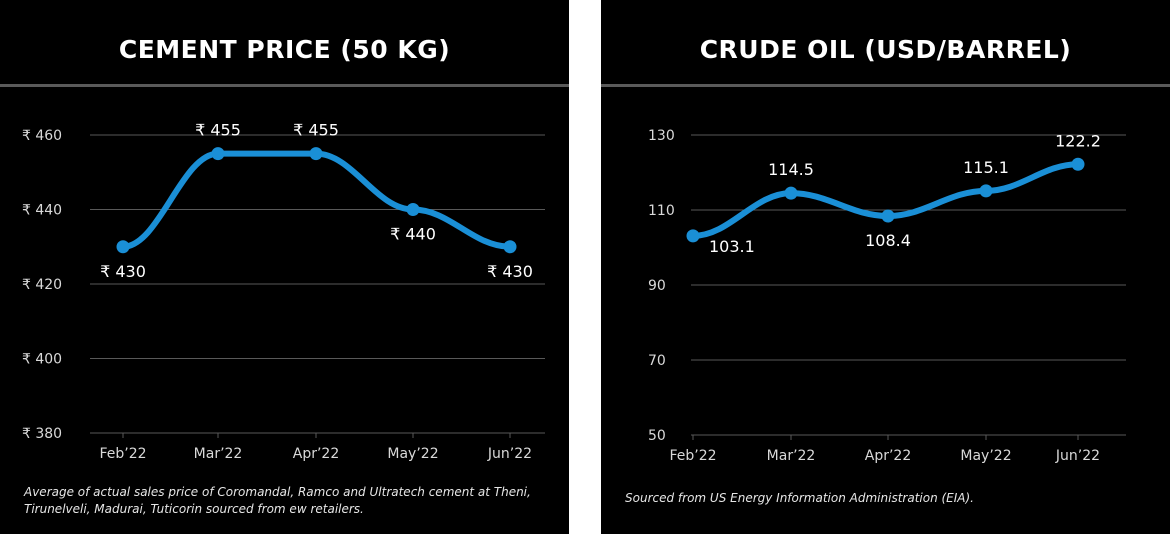 The height and width of the screenshot is (534, 1170). Describe the element at coordinates (413, 234) in the screenshot. I see `data-label: ₹ 440` at that location.